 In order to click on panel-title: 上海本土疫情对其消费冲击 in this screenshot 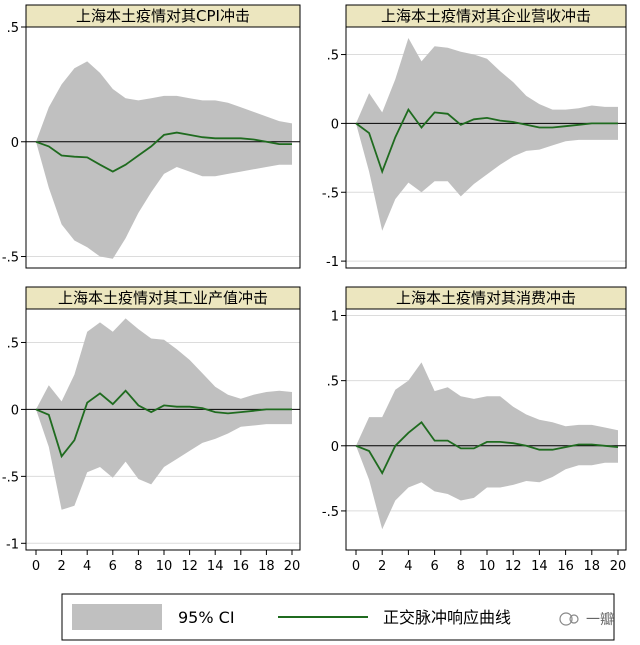, I will do `click(486, 298)`.